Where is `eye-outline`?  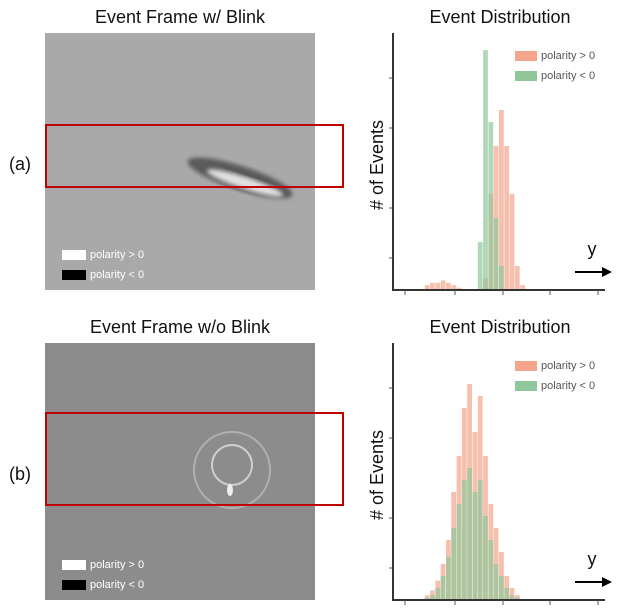 eye-outline is located at coordinates (232, 470).